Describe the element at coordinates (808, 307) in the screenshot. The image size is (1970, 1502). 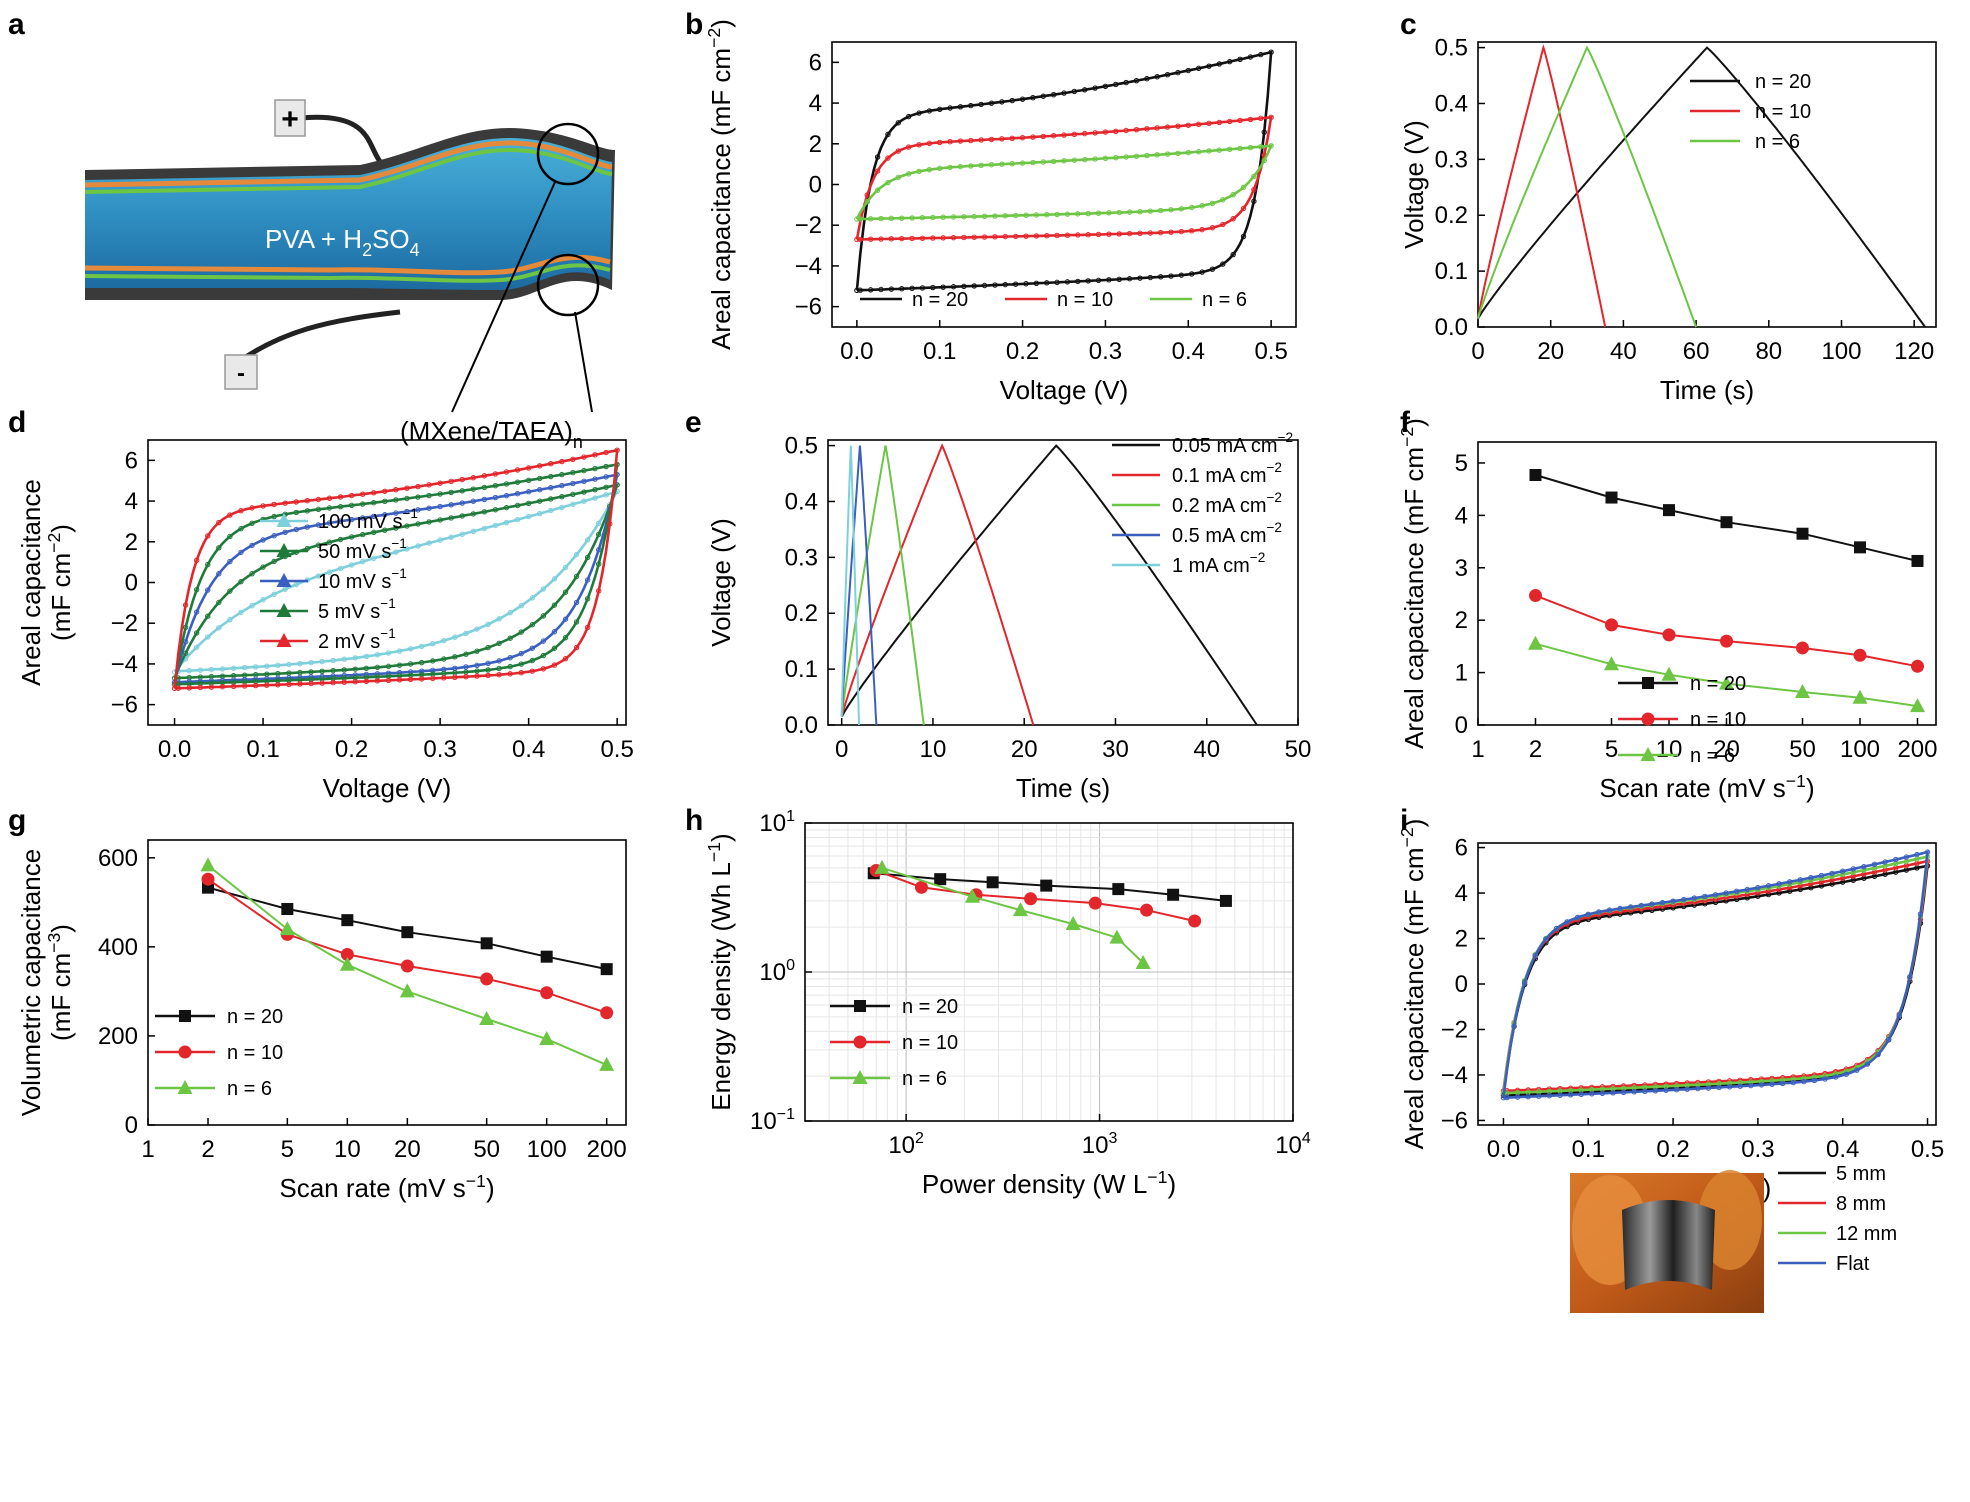
I see `y-tick-label: −6` at that location.